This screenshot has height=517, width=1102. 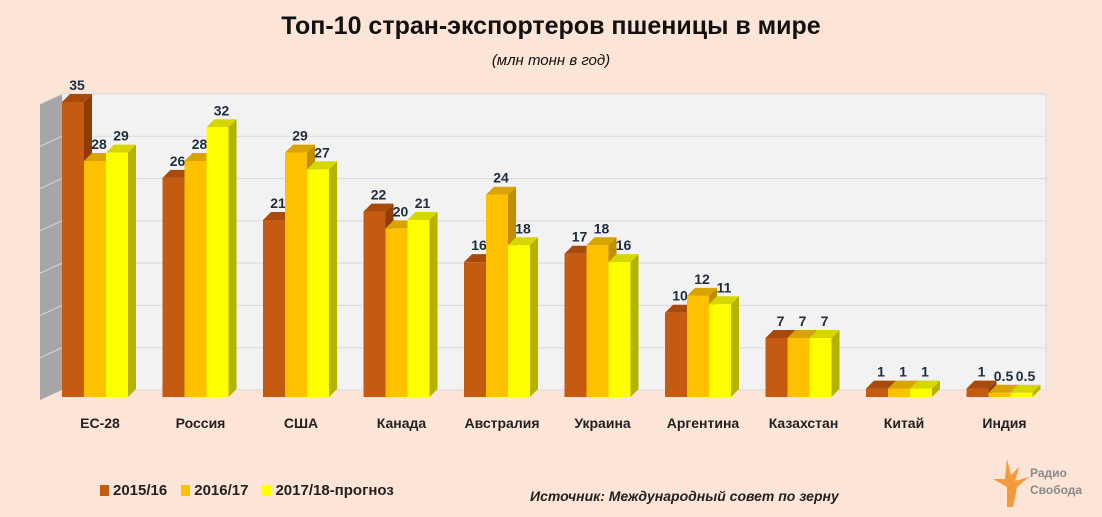 I want to click on data-label: 27, so click(x=322, y=152).